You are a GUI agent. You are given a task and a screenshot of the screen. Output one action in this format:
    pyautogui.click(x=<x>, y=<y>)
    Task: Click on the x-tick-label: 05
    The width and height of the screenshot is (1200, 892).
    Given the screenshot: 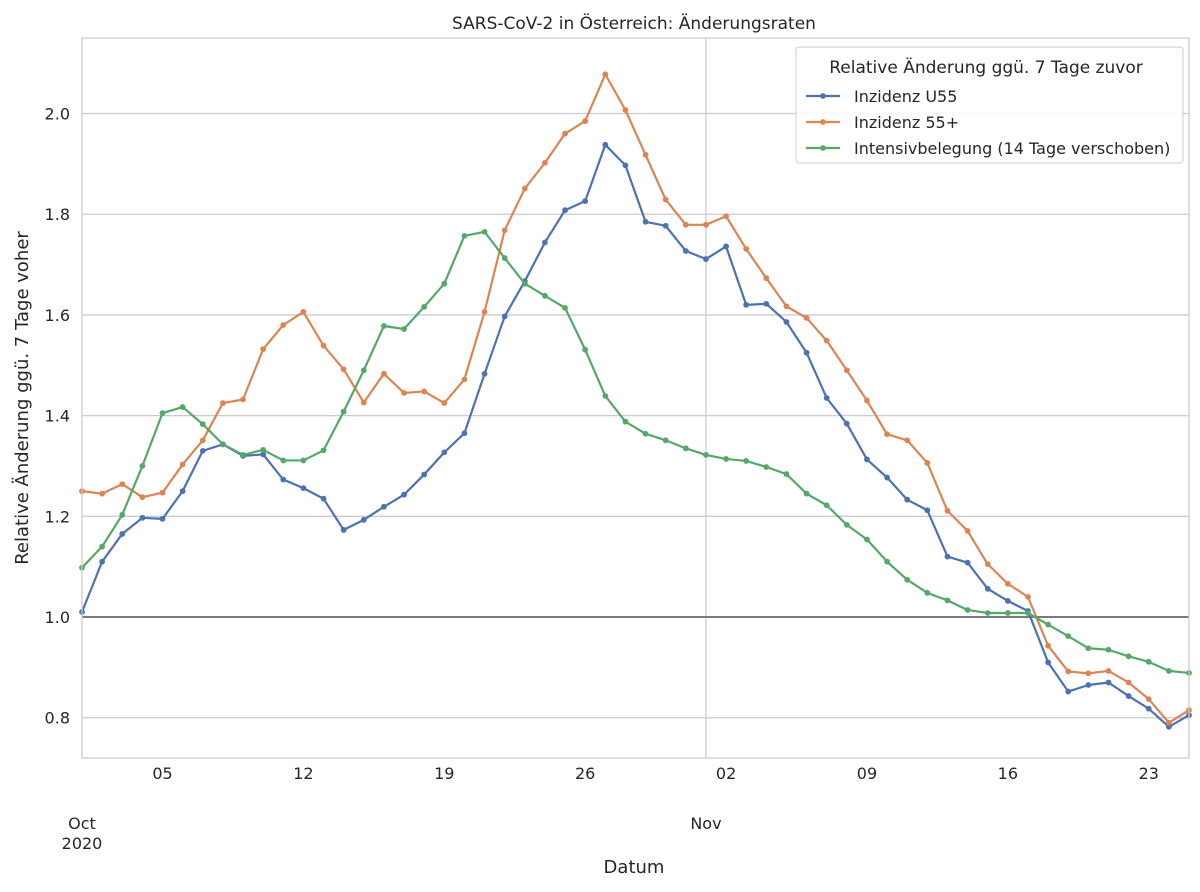 What is the action you would take?
    pyautogui.click(x=162, y=773)
    